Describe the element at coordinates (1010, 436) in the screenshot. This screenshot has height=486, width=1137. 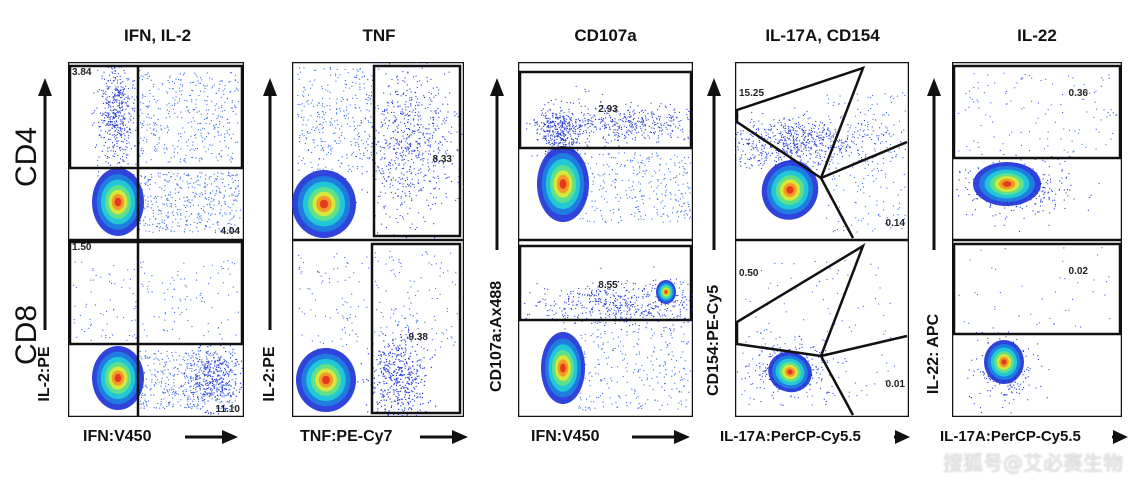
I see `x-label-panel-5: IL-17A:PerCP-Cy5.5` at that location.